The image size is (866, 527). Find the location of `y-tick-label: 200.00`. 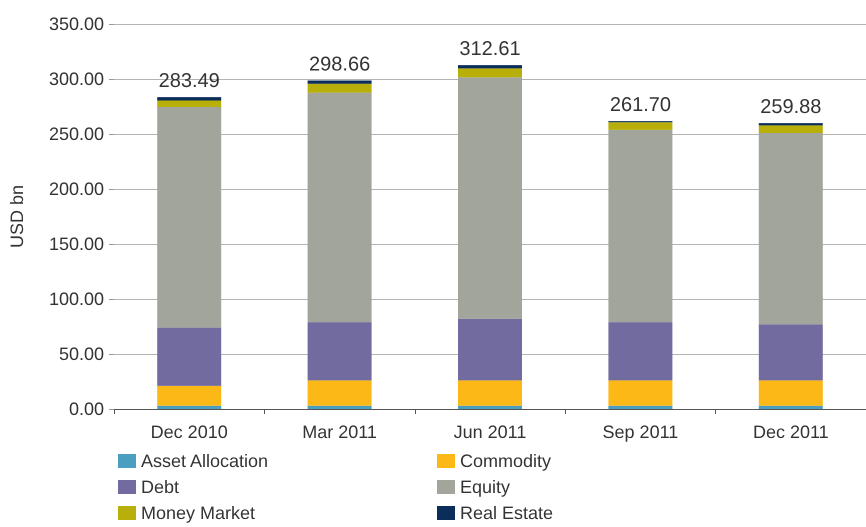

y-tick-label: 200.00 is located at coordinates (76, 189).